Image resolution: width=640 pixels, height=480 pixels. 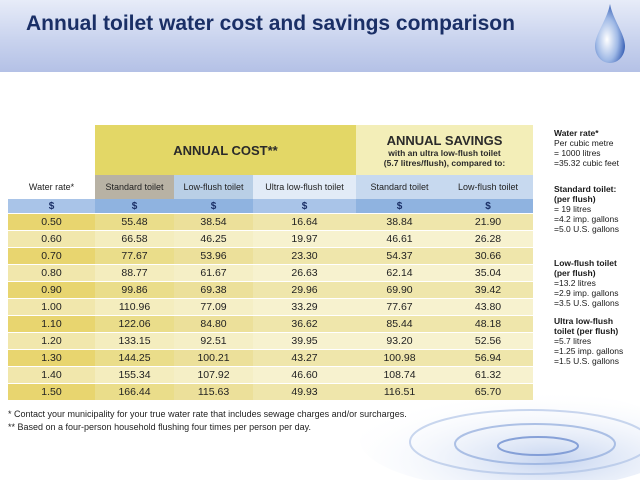 What do you see at coordinates (399, 256) in the screenshot?
I see `table-cell: 54.37` at bounding box center [399, 256].